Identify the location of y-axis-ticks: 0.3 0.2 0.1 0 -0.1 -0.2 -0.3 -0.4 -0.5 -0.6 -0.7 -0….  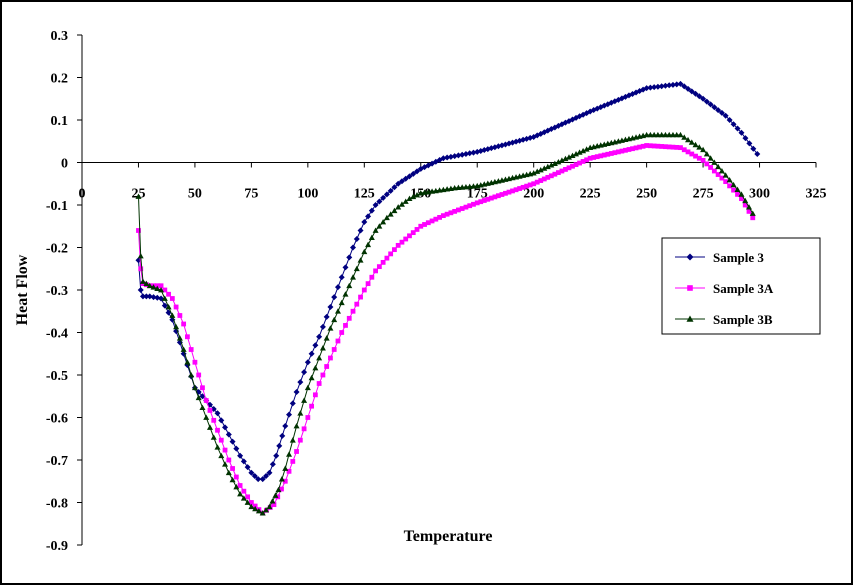
(64, 291).